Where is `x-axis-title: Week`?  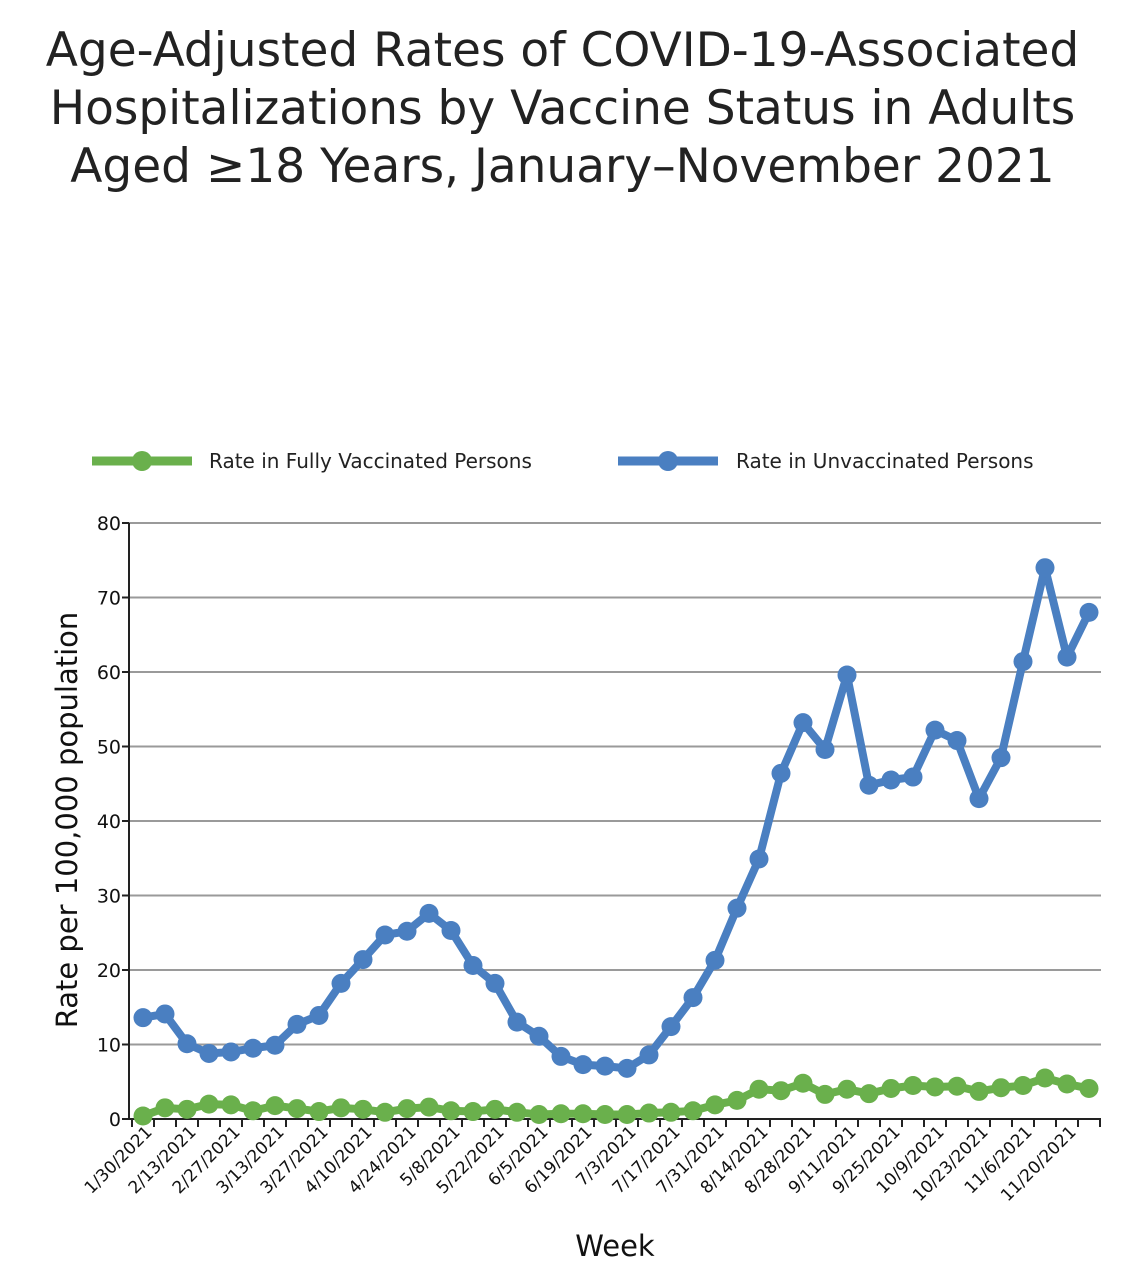
x-axis-title: Week is located at coordinates (615, 1246).